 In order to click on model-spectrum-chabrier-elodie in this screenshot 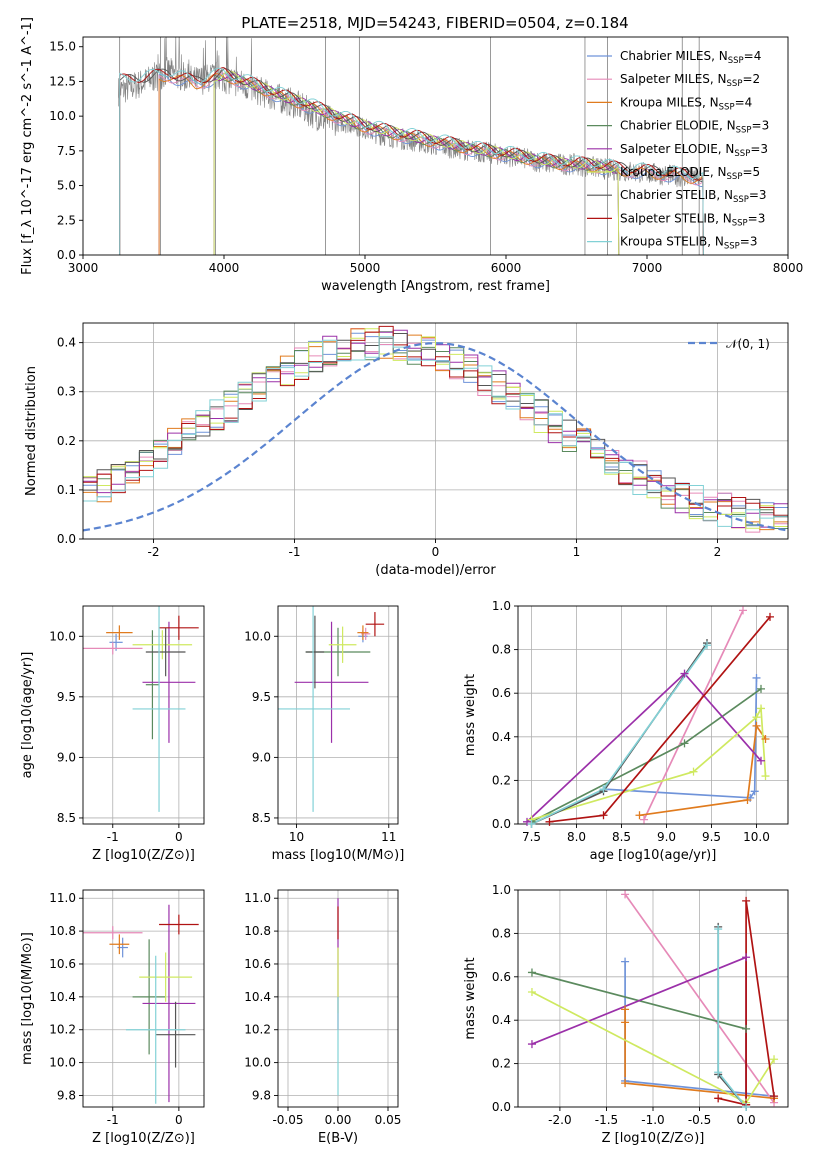, I will do `click(416, 164)`.